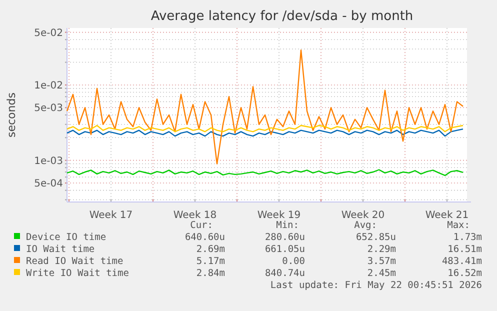 The height and width of the screenshot is (311, 497). What do you see at coordinates (111, 215) in the screenshot?
I see `x-tick-label: Week 17` at bounding box center [111, 215].